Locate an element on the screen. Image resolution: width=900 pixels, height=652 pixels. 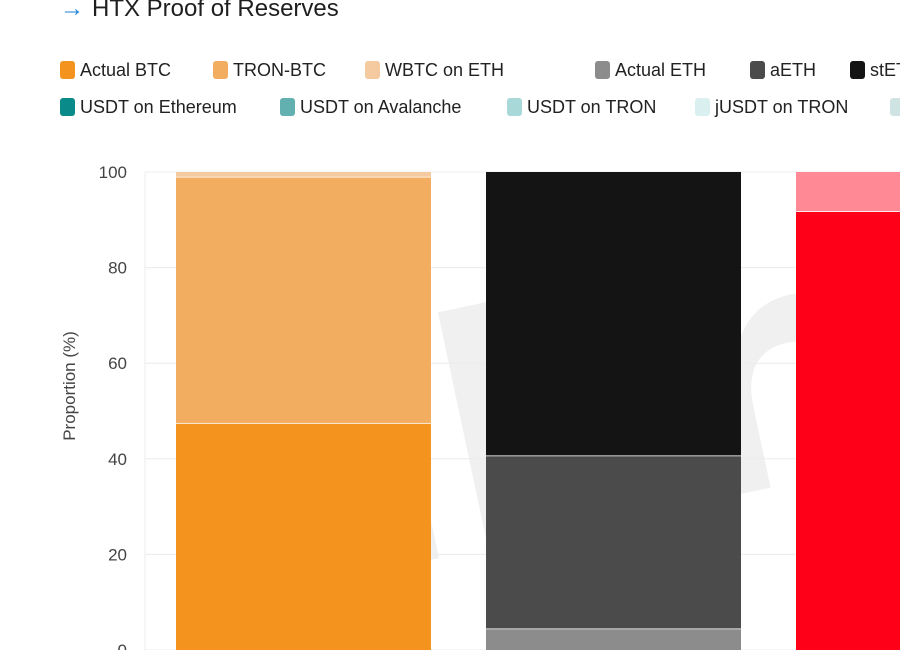
chart-title: HTX Proof of Reserves is located at coordinates (215, 11).